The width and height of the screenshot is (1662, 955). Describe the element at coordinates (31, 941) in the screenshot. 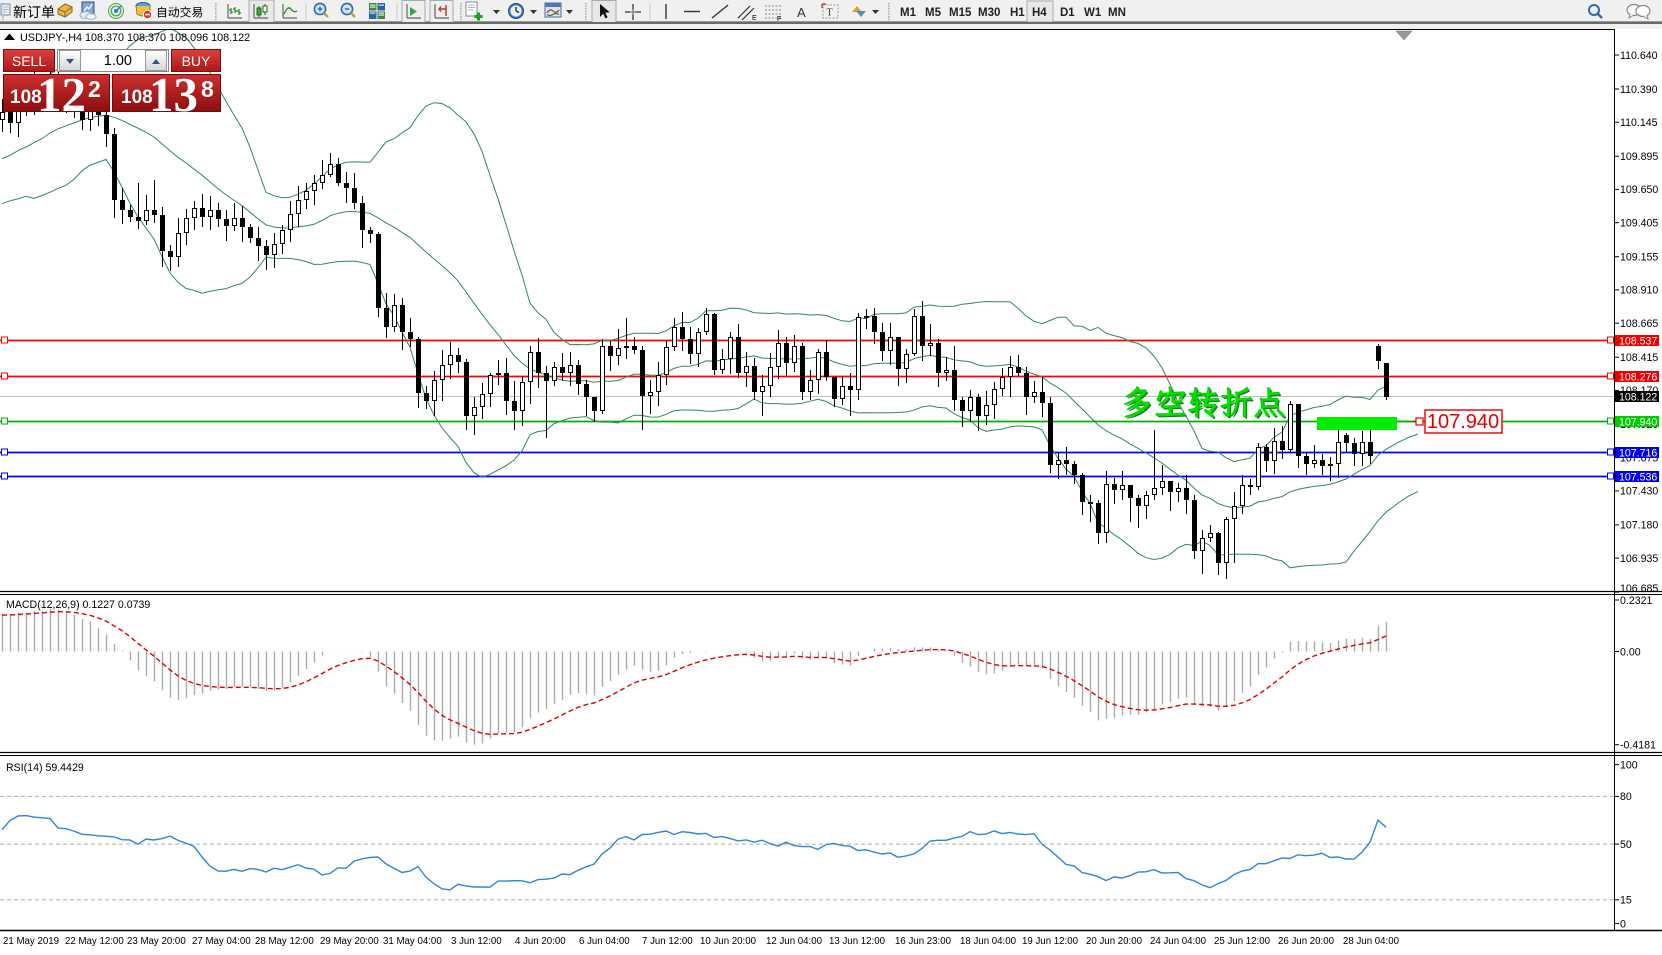

I see `svg-text: 21 May 2019` at that location.